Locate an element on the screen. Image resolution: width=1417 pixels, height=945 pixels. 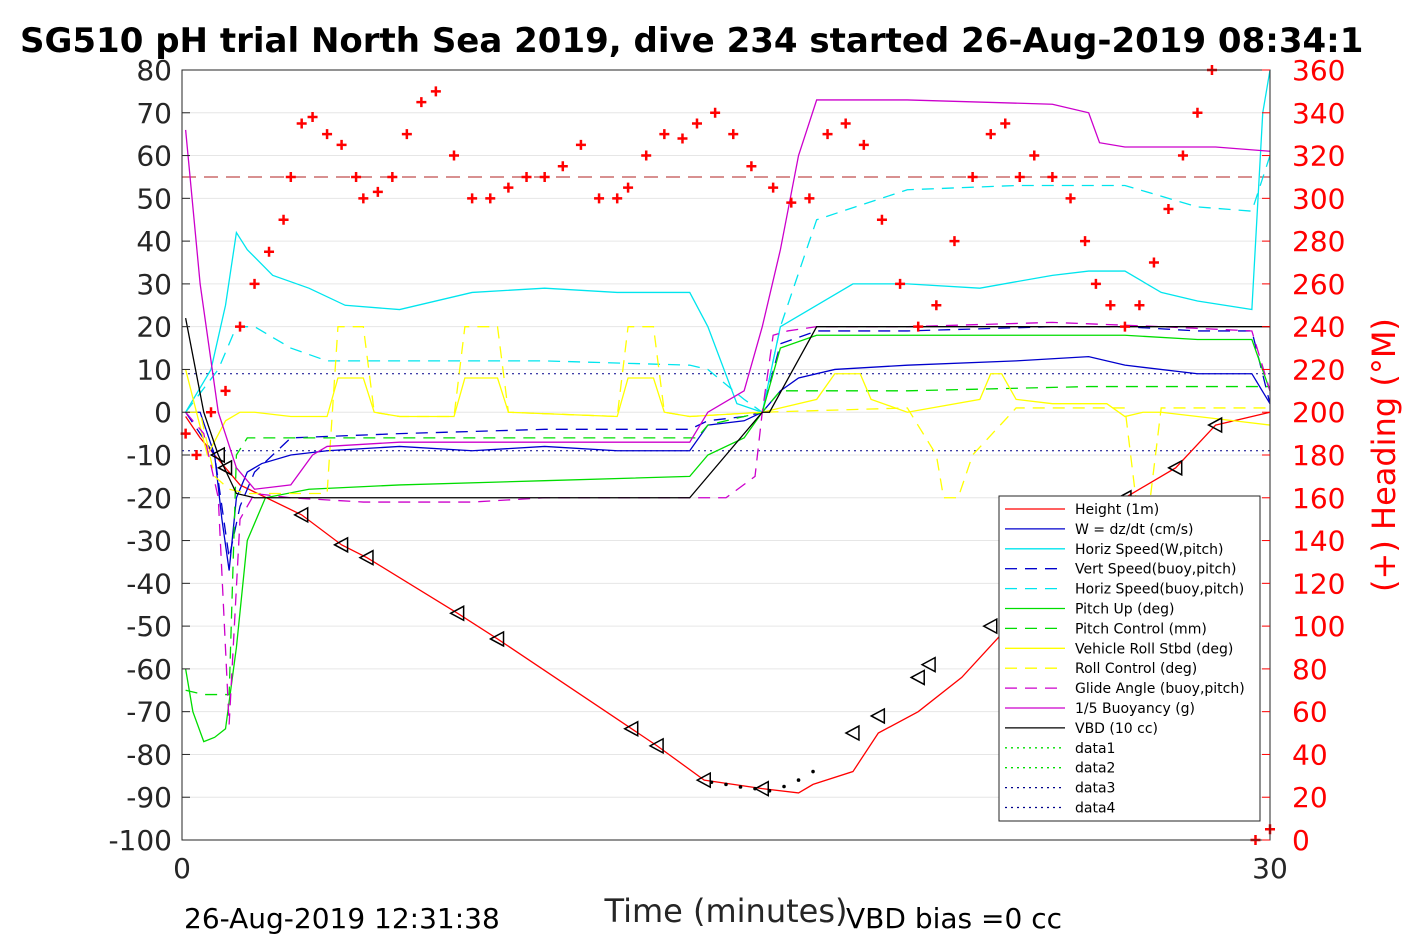
y-left-tick-label: 40 is located at coordinates (154, 241).